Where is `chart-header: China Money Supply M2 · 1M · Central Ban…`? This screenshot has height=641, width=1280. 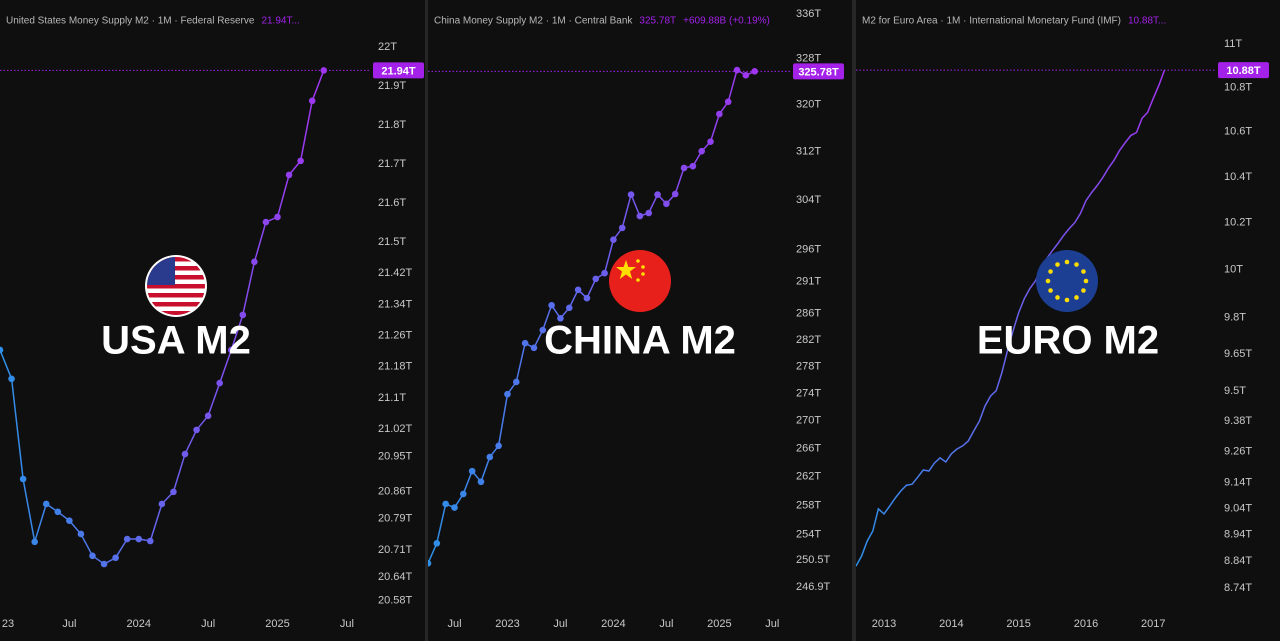
chart-header: China Money Supply M2 · 1M · Central Ban… is located at coordinates (533, 21).